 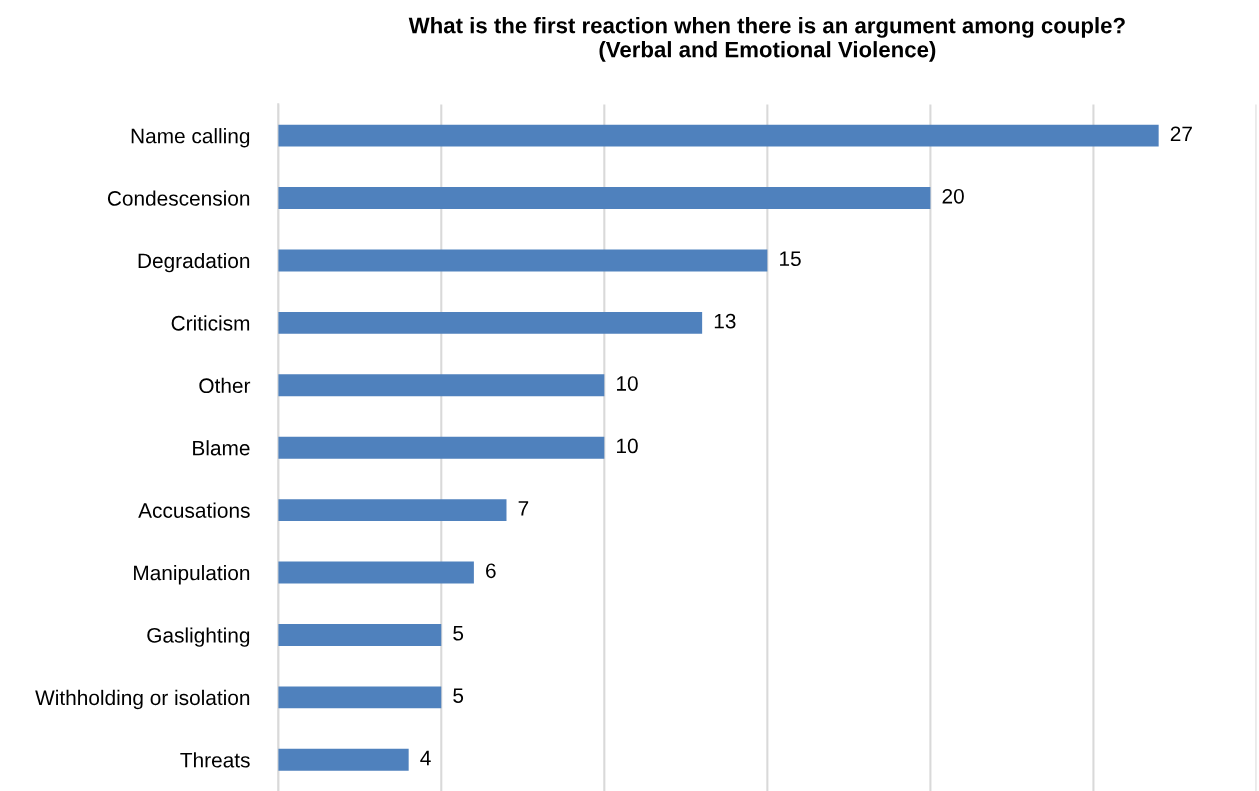 What do you see at coordinates (221, 448) in the screenshot?
I see `y-tick-label: Blame` at bounding box center [221, 448].